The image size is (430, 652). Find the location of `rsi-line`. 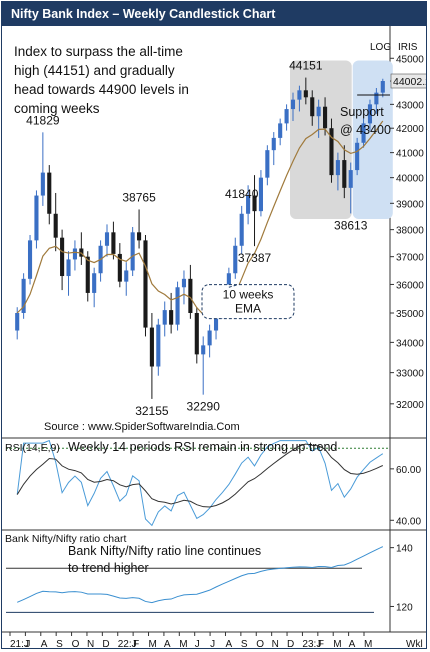

rsi-line is located at coordinates (200, 483).